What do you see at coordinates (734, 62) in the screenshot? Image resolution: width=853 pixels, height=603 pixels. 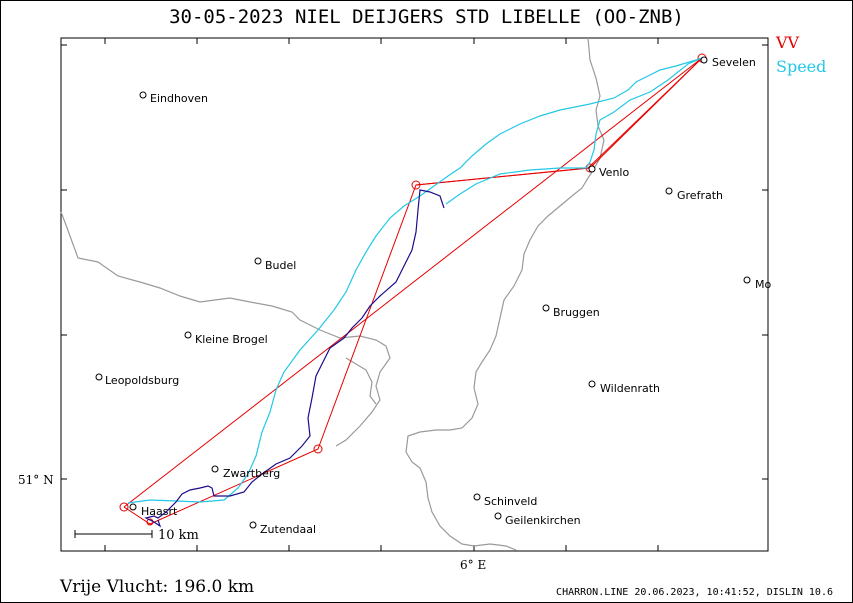 I see `place-label: Sevelen` at bounding box center [734, 62].